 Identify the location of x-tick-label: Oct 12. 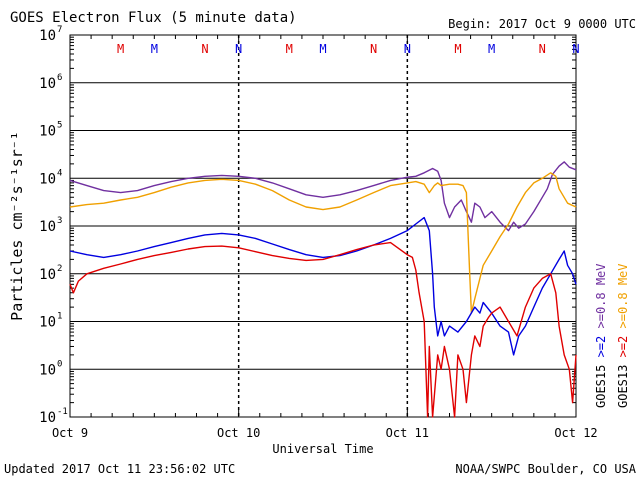
(575, 433).